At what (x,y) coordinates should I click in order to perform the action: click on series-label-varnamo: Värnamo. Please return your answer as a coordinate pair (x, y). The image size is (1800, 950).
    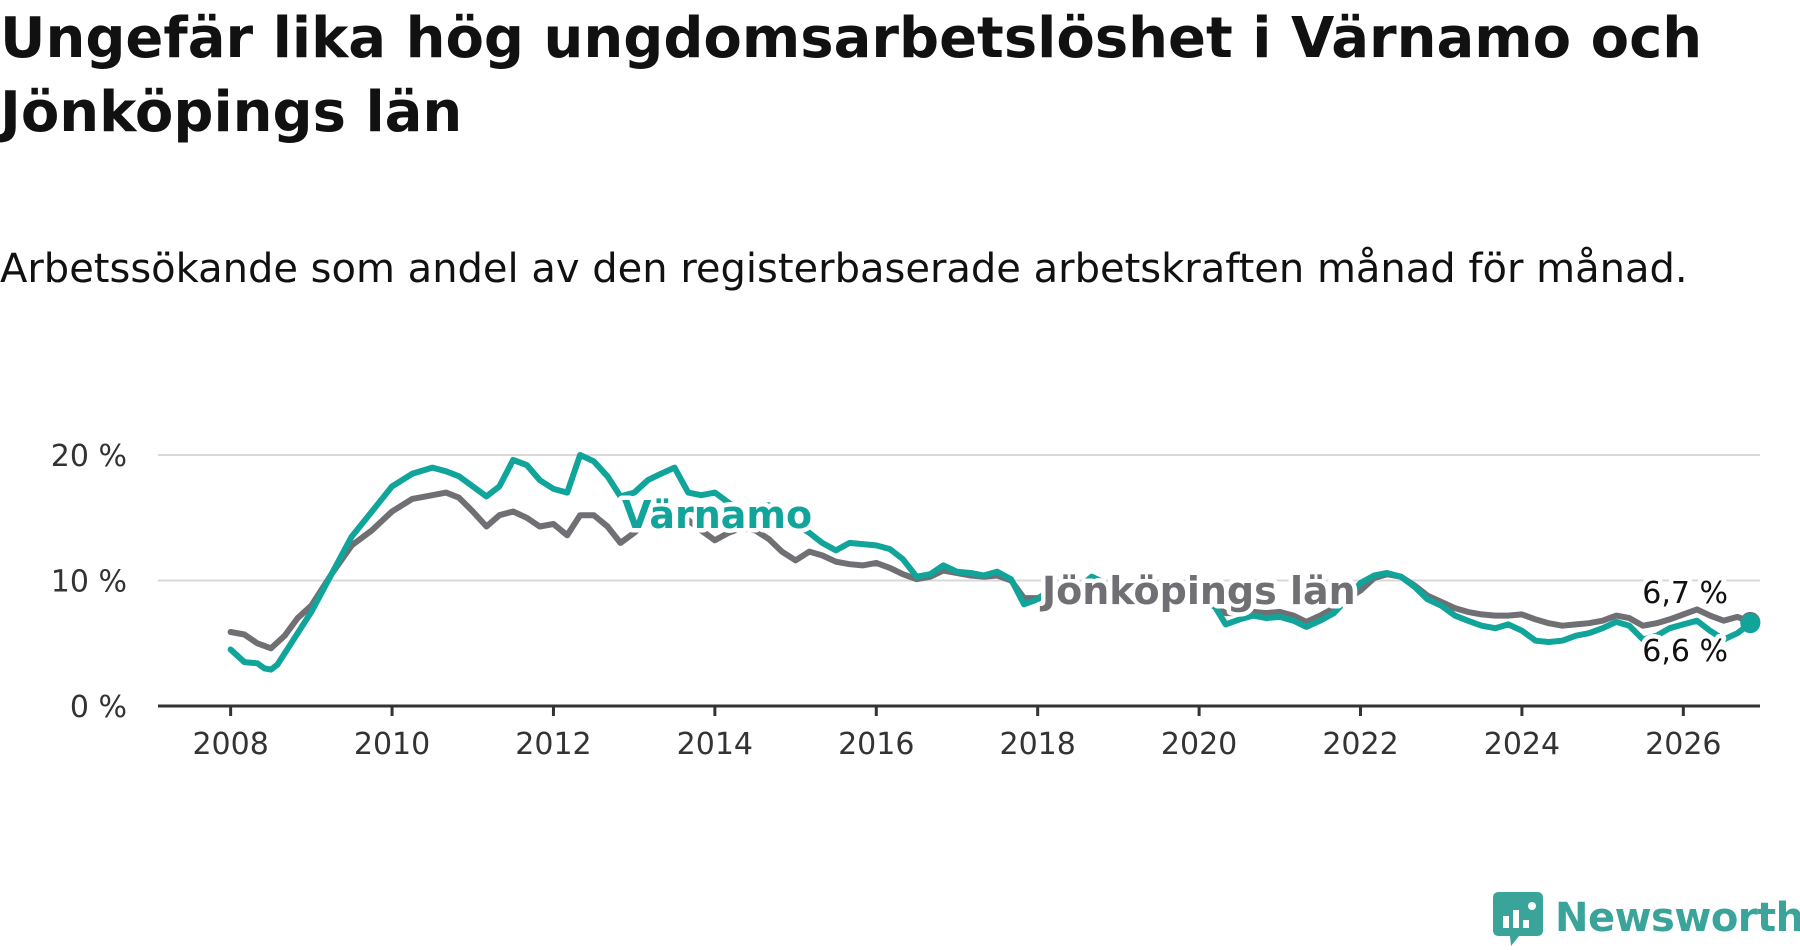
    Looking at the image, I should click on (717, 515).